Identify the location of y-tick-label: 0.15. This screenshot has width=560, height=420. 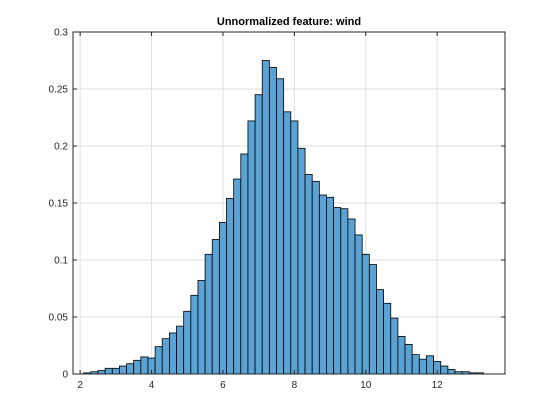
(59, 204).